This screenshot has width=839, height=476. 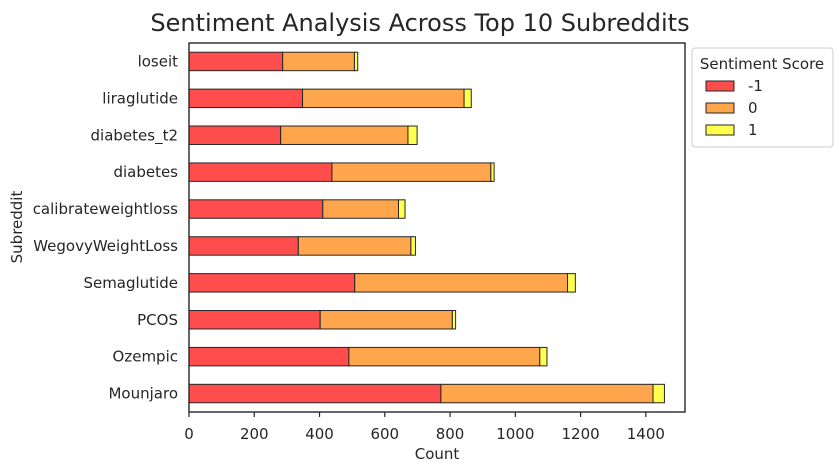 What do you see at coordinates (319, 434) in the screenshot?
I see `x-tick-label: 400` at bounding box center [319, 434].